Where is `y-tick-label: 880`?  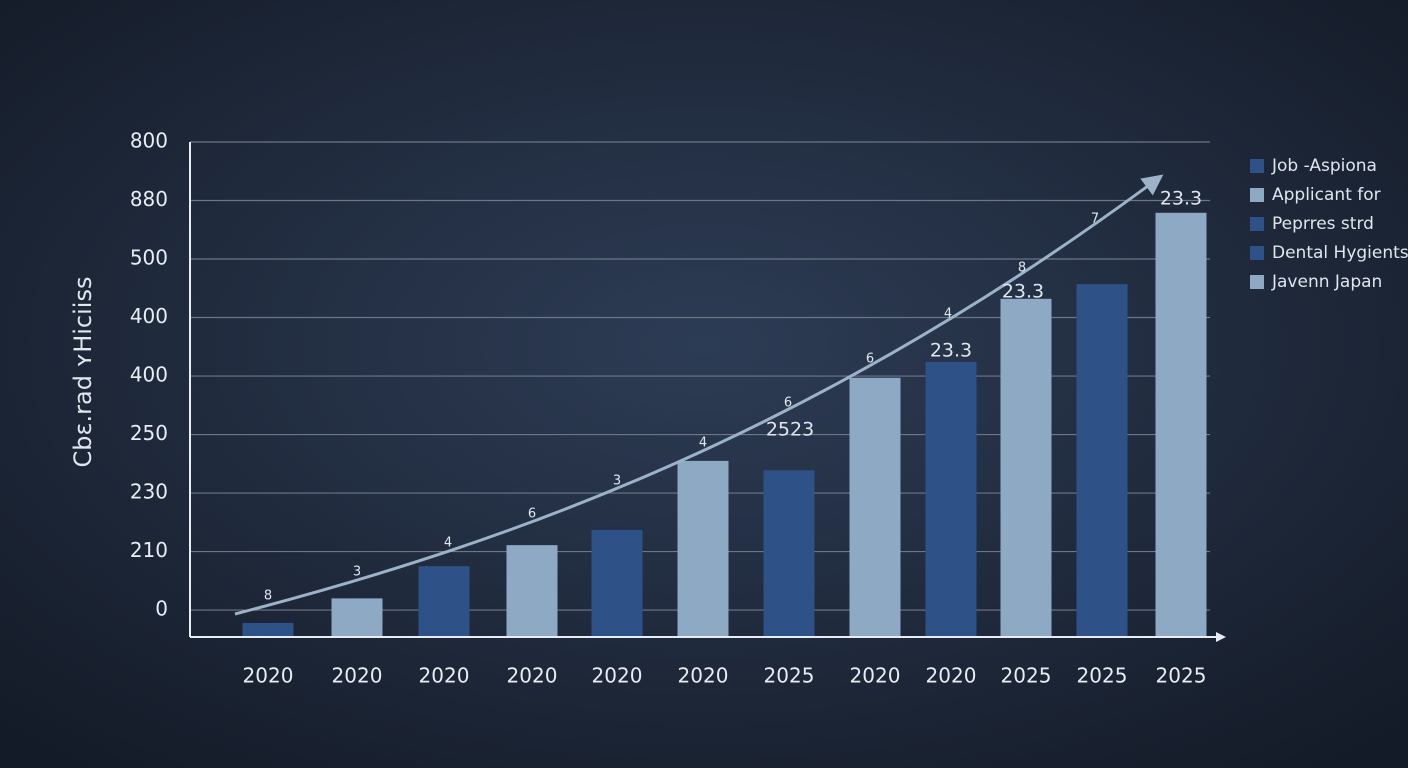
y-tick-label: 880 is located at coordinates (149, 199).